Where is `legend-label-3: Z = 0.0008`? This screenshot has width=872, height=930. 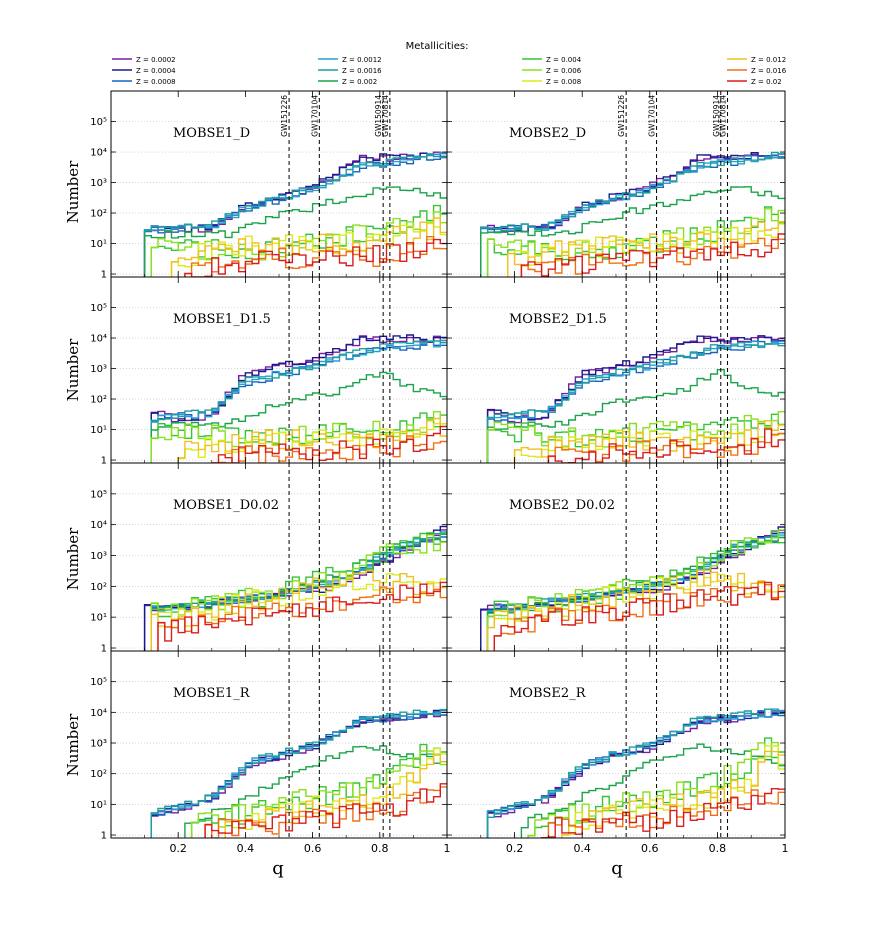
legend-label-3: Z = 0.0008 is located at coordinates (156, 82).